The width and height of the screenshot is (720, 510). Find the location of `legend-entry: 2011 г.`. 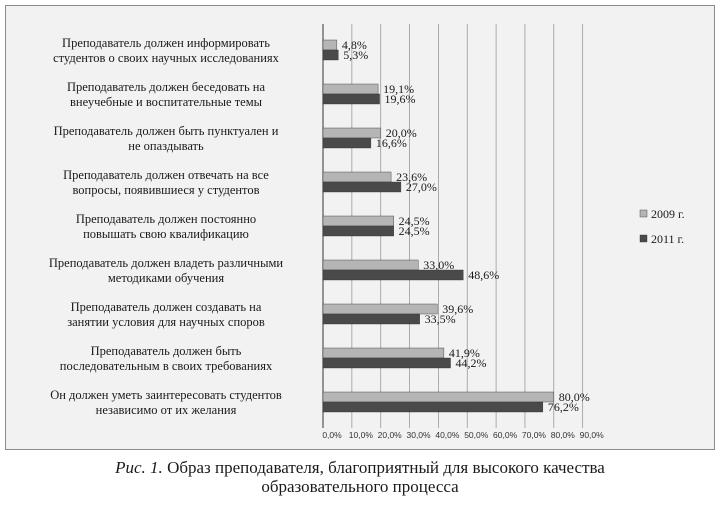

legend-entry: 2011 г. is located at coordinates (667, 239).